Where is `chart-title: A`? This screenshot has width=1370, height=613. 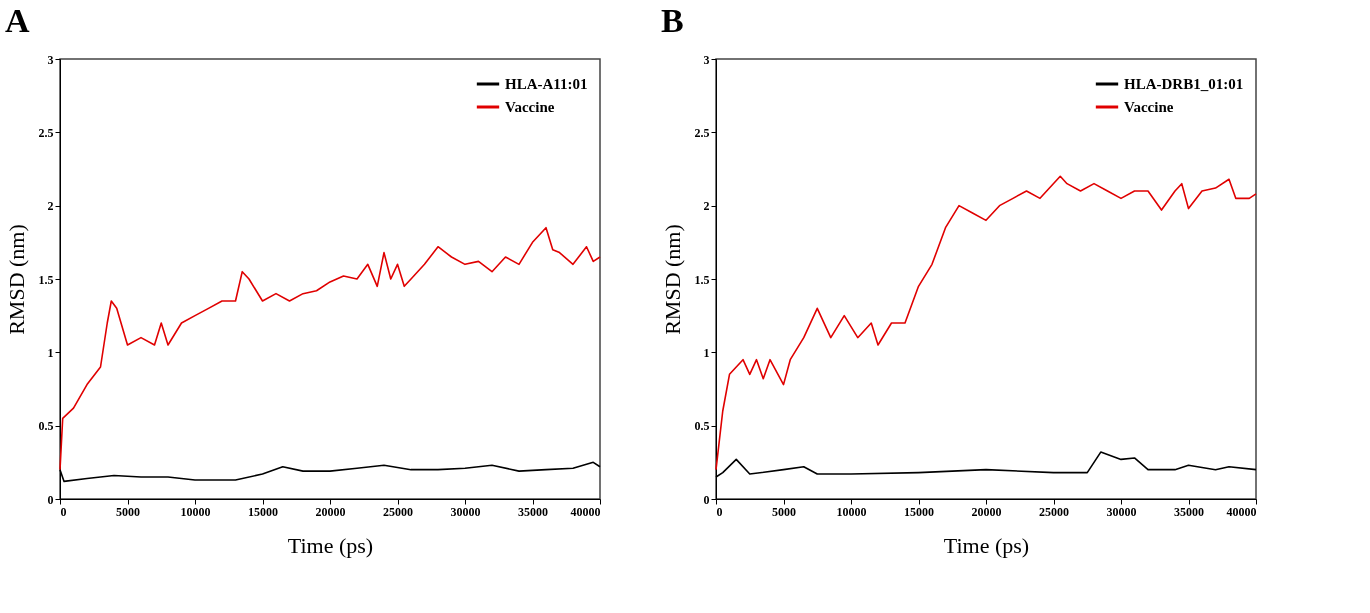 chart-title: A is located at coordinates (17, 20).